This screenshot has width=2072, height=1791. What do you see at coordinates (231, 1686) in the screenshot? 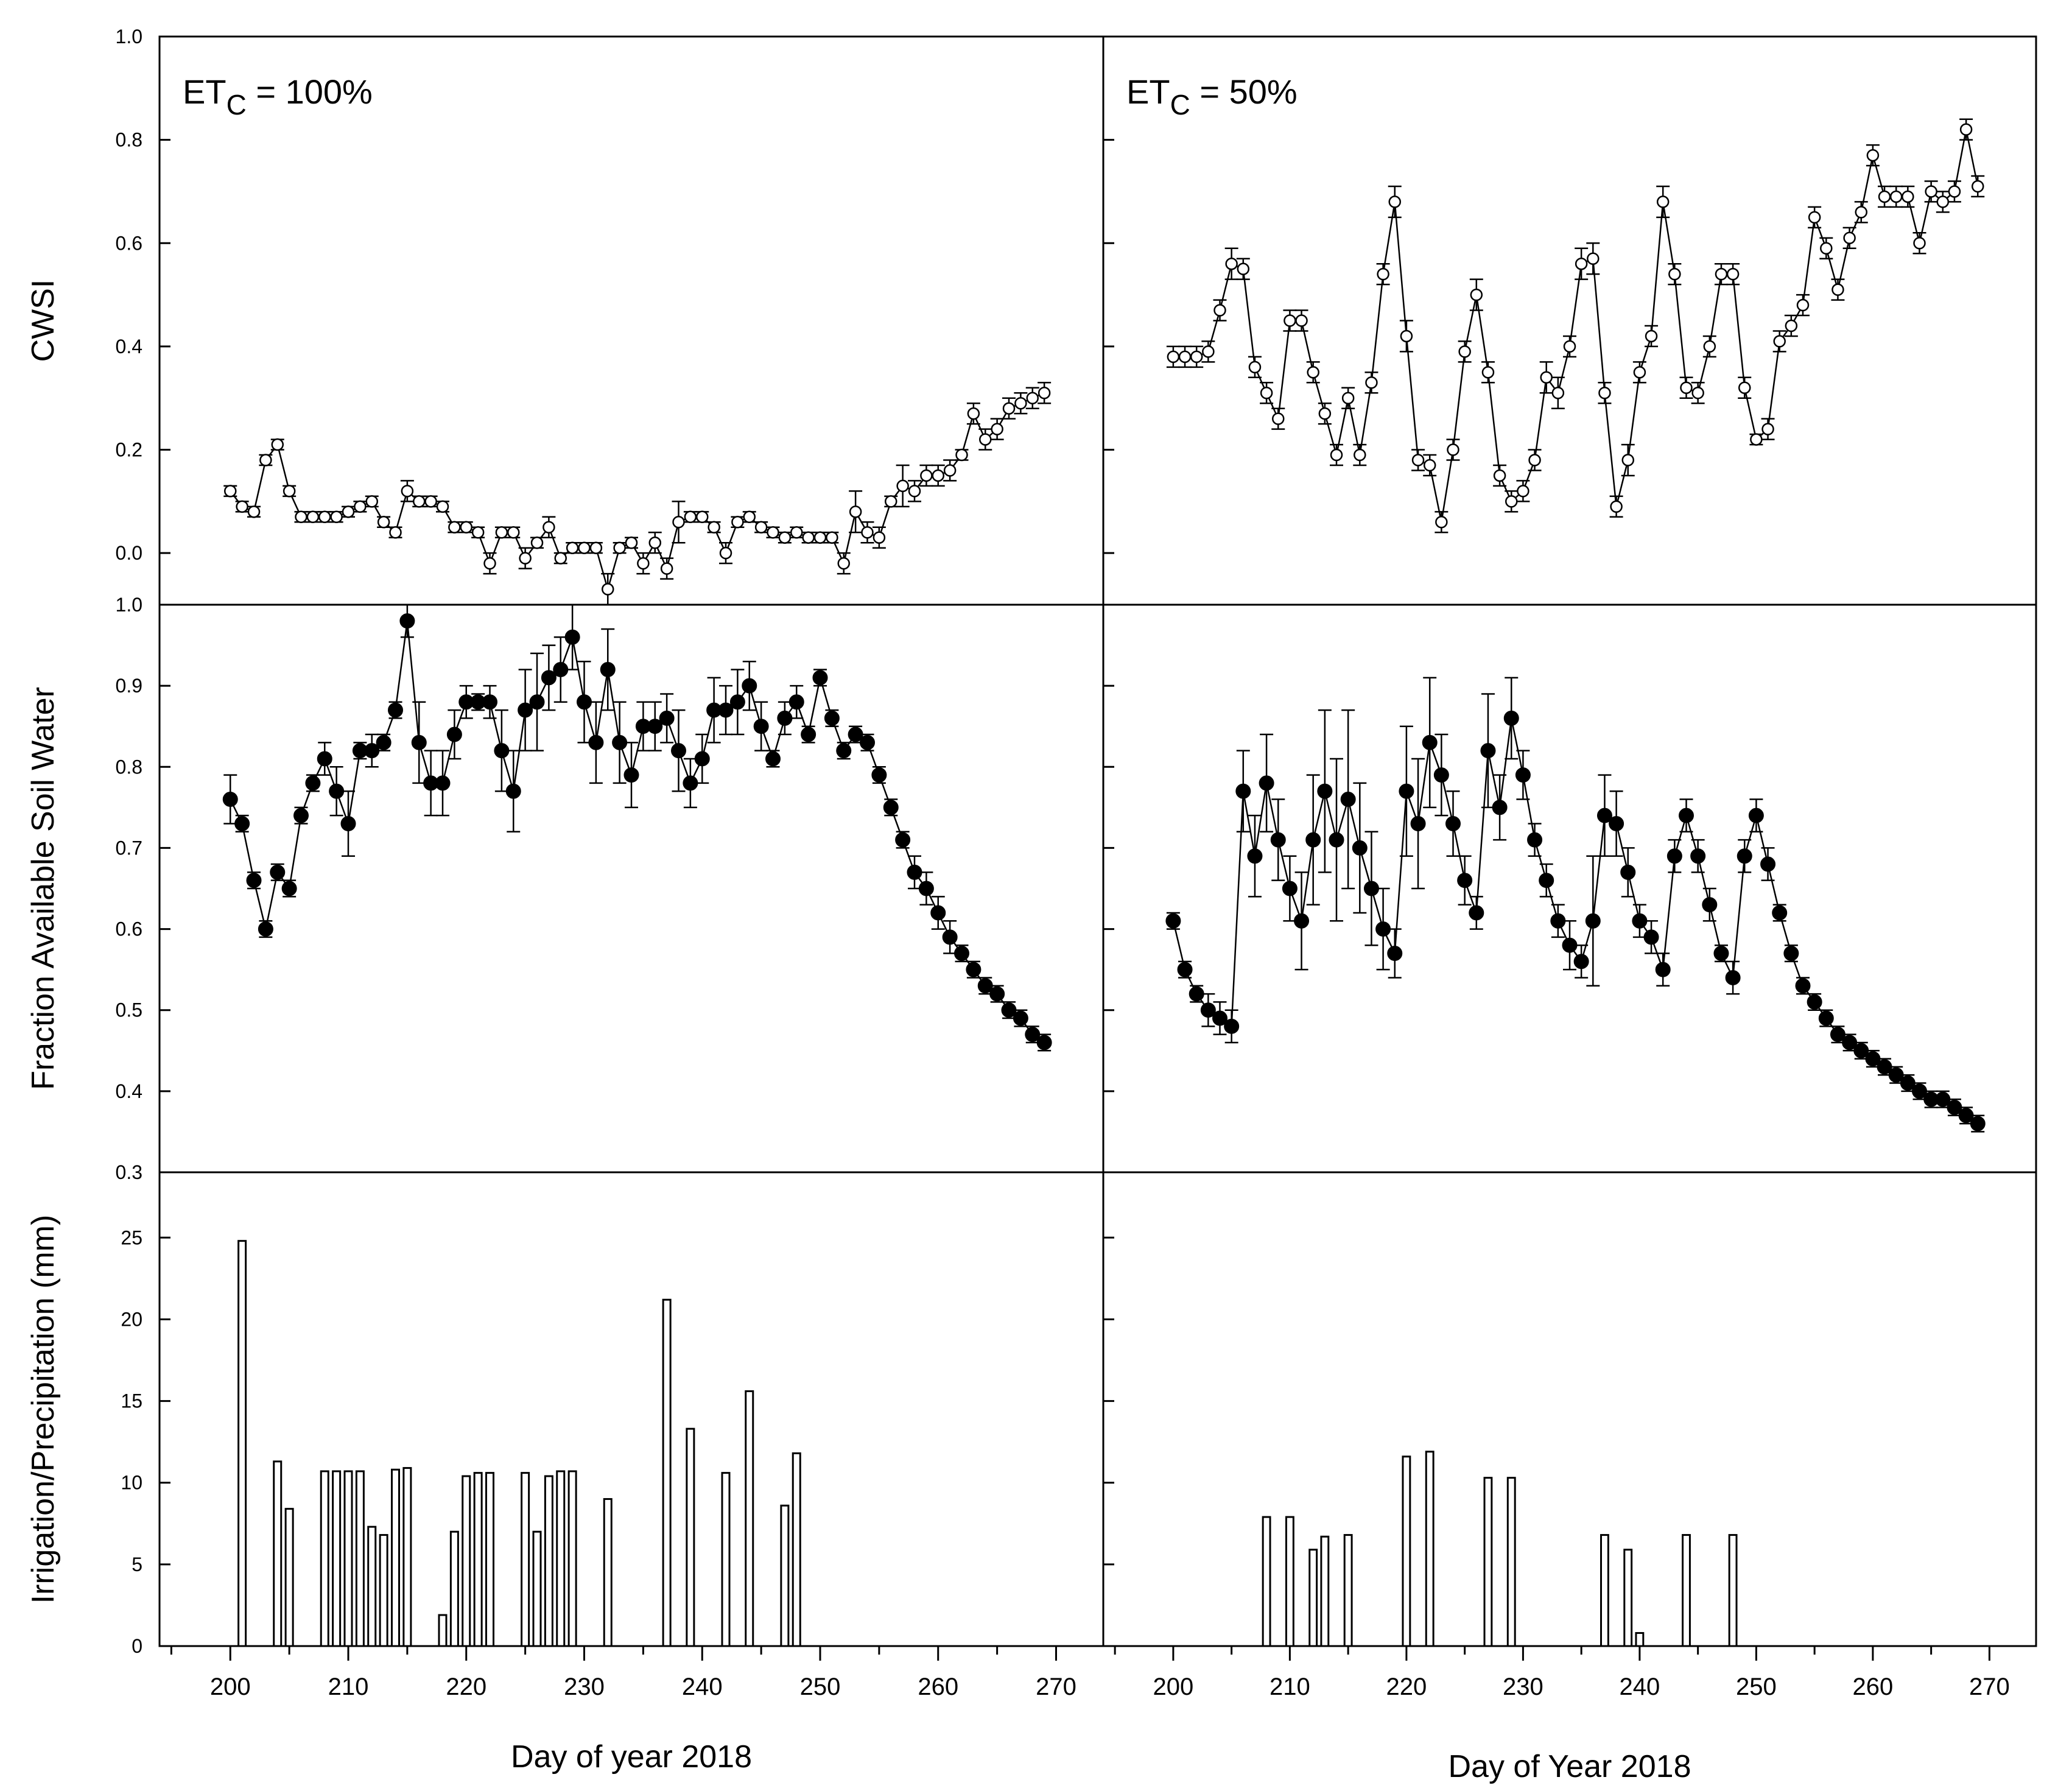
I see `x-tick-label: 200` at bounding box center [231, 1686].